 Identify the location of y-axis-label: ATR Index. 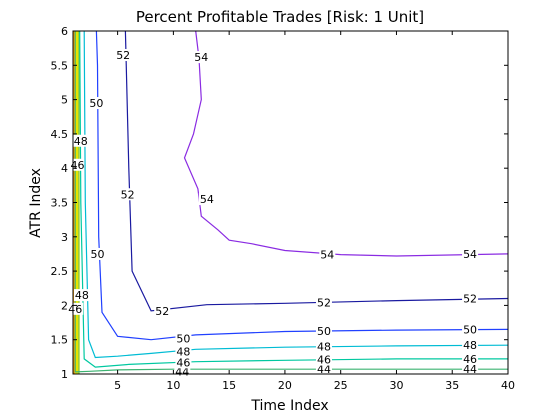
(36, 203).